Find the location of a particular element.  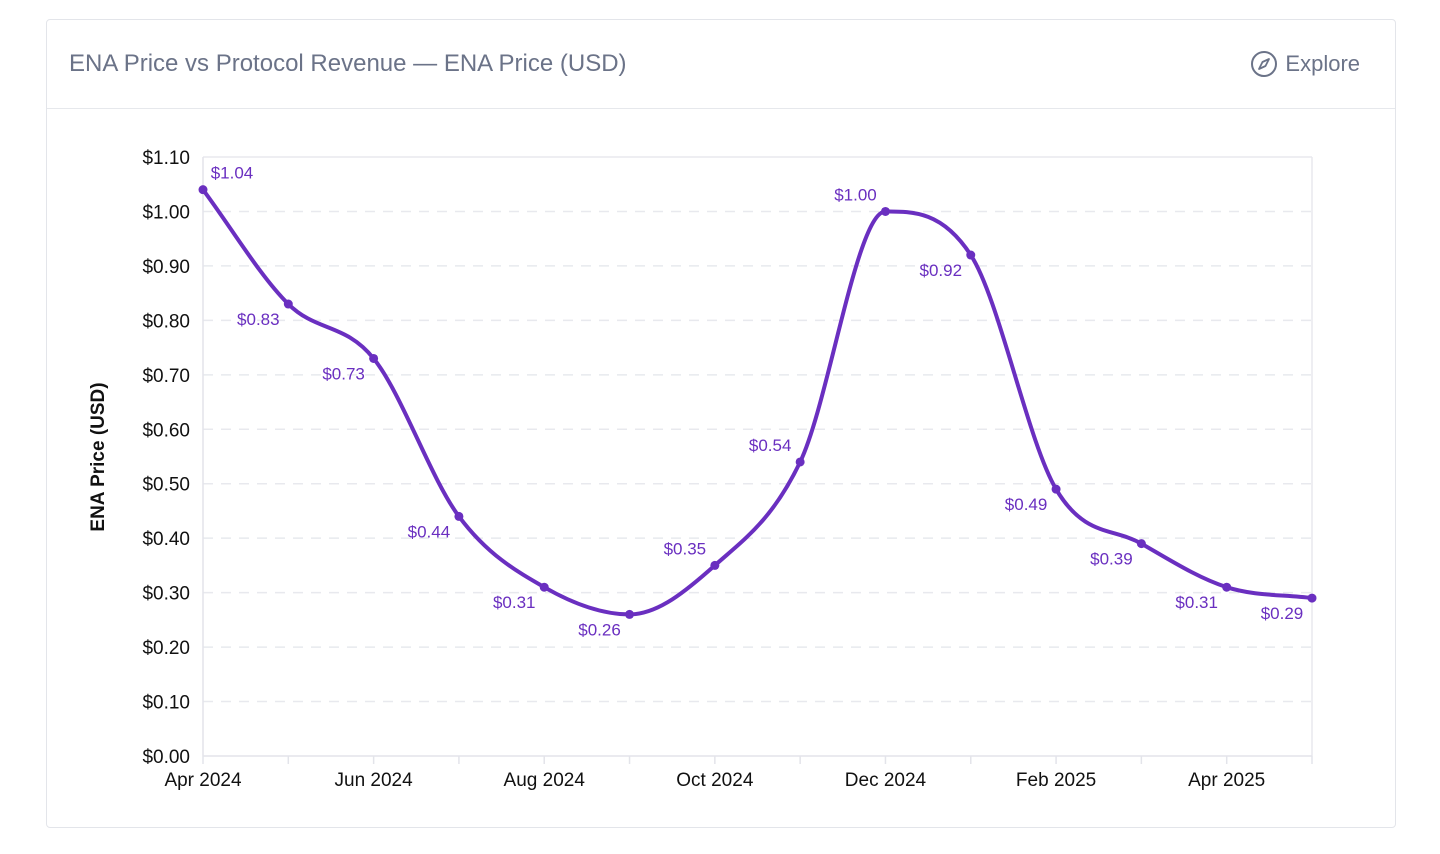

y-tick-label: $1.10 is located at coordinates (166, 158).